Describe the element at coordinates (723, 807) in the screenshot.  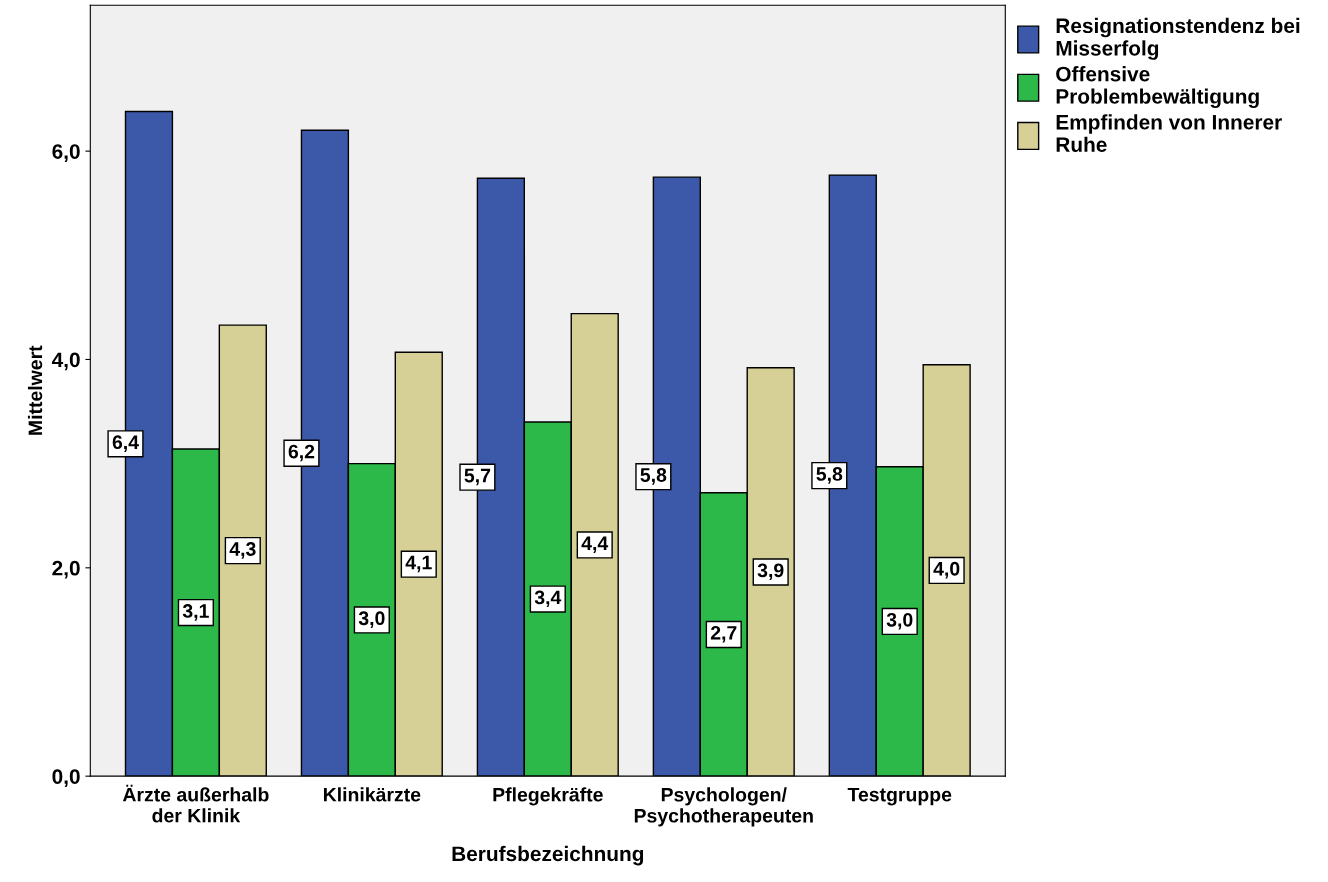
I see `x-tick-label: Psychologen/ Psychotherapeuten` at that location.